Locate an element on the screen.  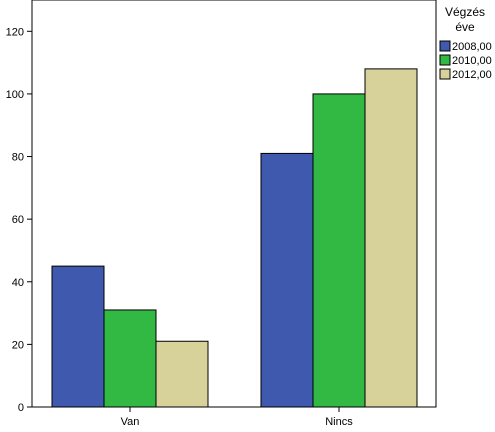
legend-label-series-1: 2008,00 is located at coordinates (472, 47).